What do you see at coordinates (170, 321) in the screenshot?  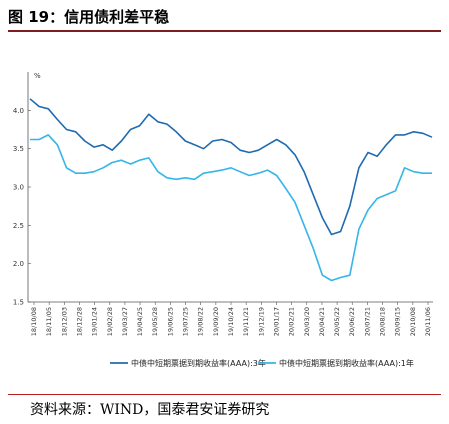 I see `x-tick-label: 19/06/25` at bounding box center [170, 321].